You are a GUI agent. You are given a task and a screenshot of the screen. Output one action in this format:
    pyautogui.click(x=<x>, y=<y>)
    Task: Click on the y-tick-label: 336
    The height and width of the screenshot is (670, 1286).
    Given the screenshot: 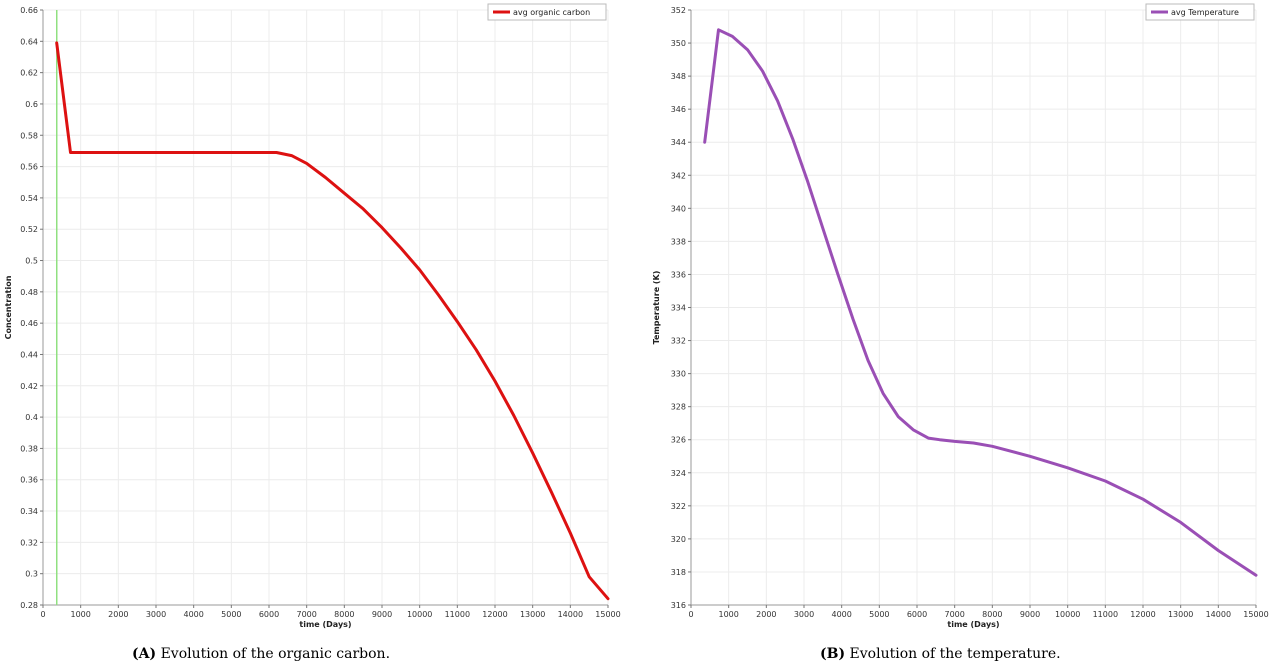 What is the action you would take?
    pyautogui.click(x=678, y=274)
    